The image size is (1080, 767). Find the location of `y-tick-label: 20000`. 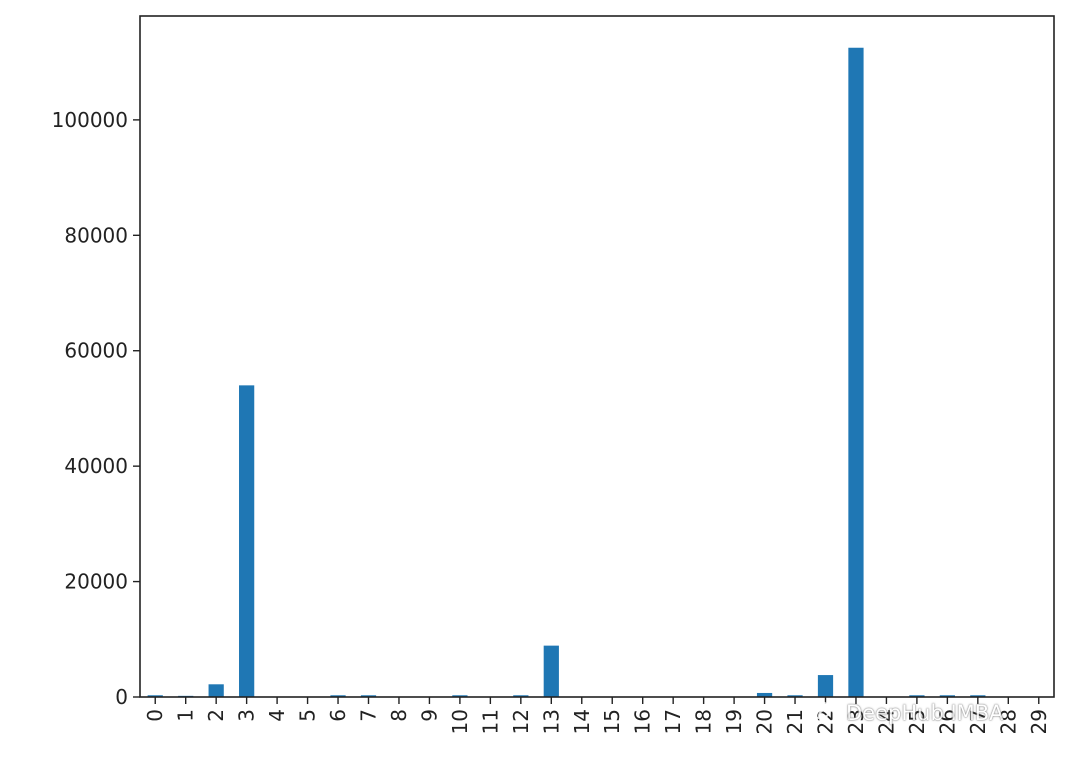

y-tick-label: 20000 is located at coordinates (96, 582).